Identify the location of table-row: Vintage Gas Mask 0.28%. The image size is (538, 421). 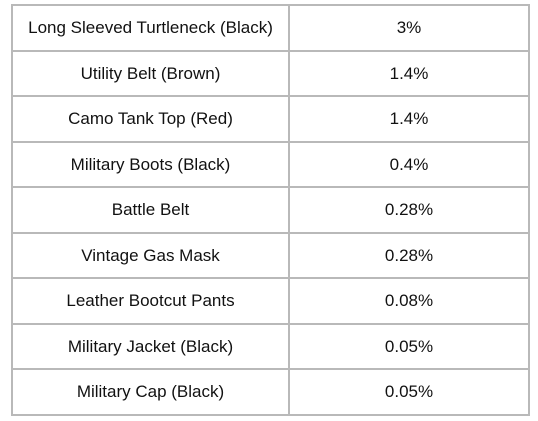
(270, 255).